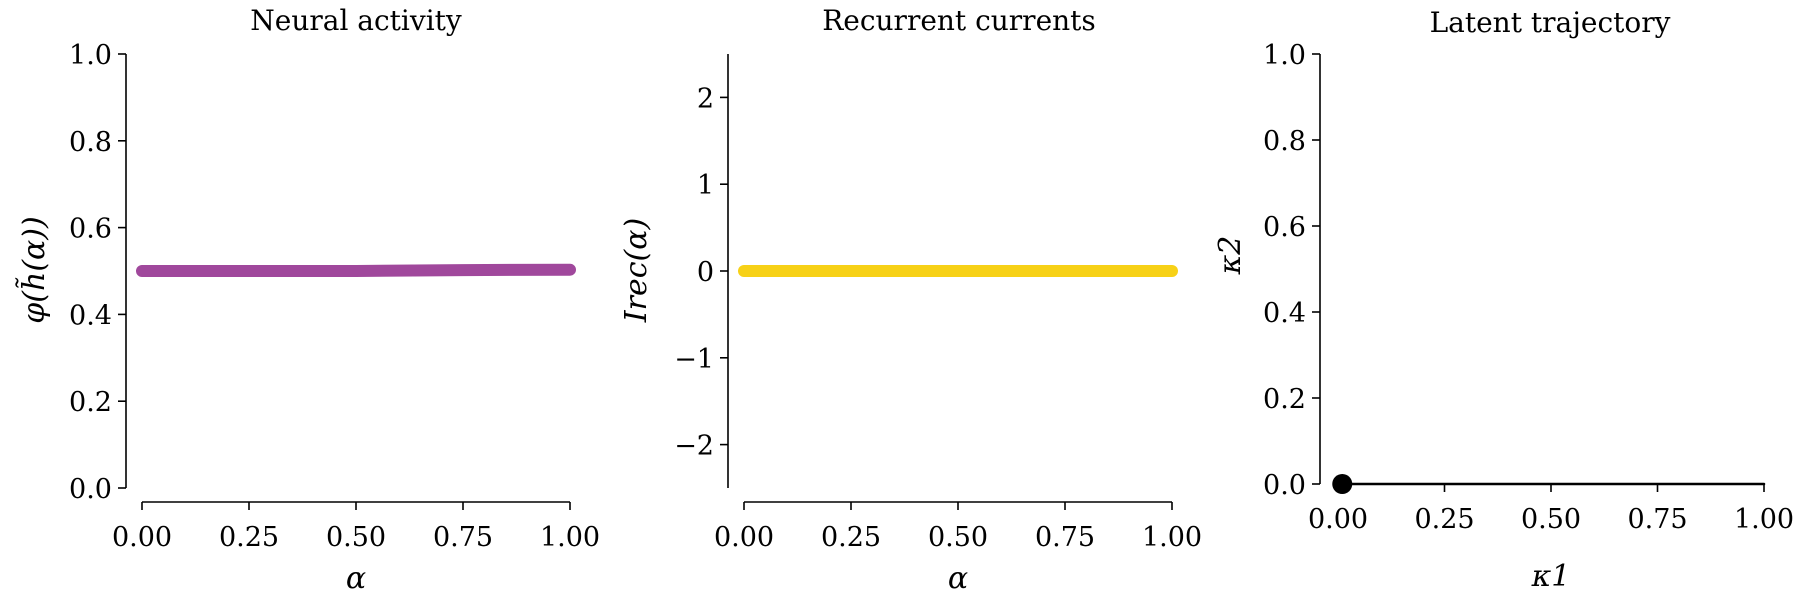 The width and height of the screenshot is (1800, 600). What do you see at coordinates (33, 269) in the screenshot?
I see `y-axis-label: φ(h̃(α))` at bounding box center [33, 269].